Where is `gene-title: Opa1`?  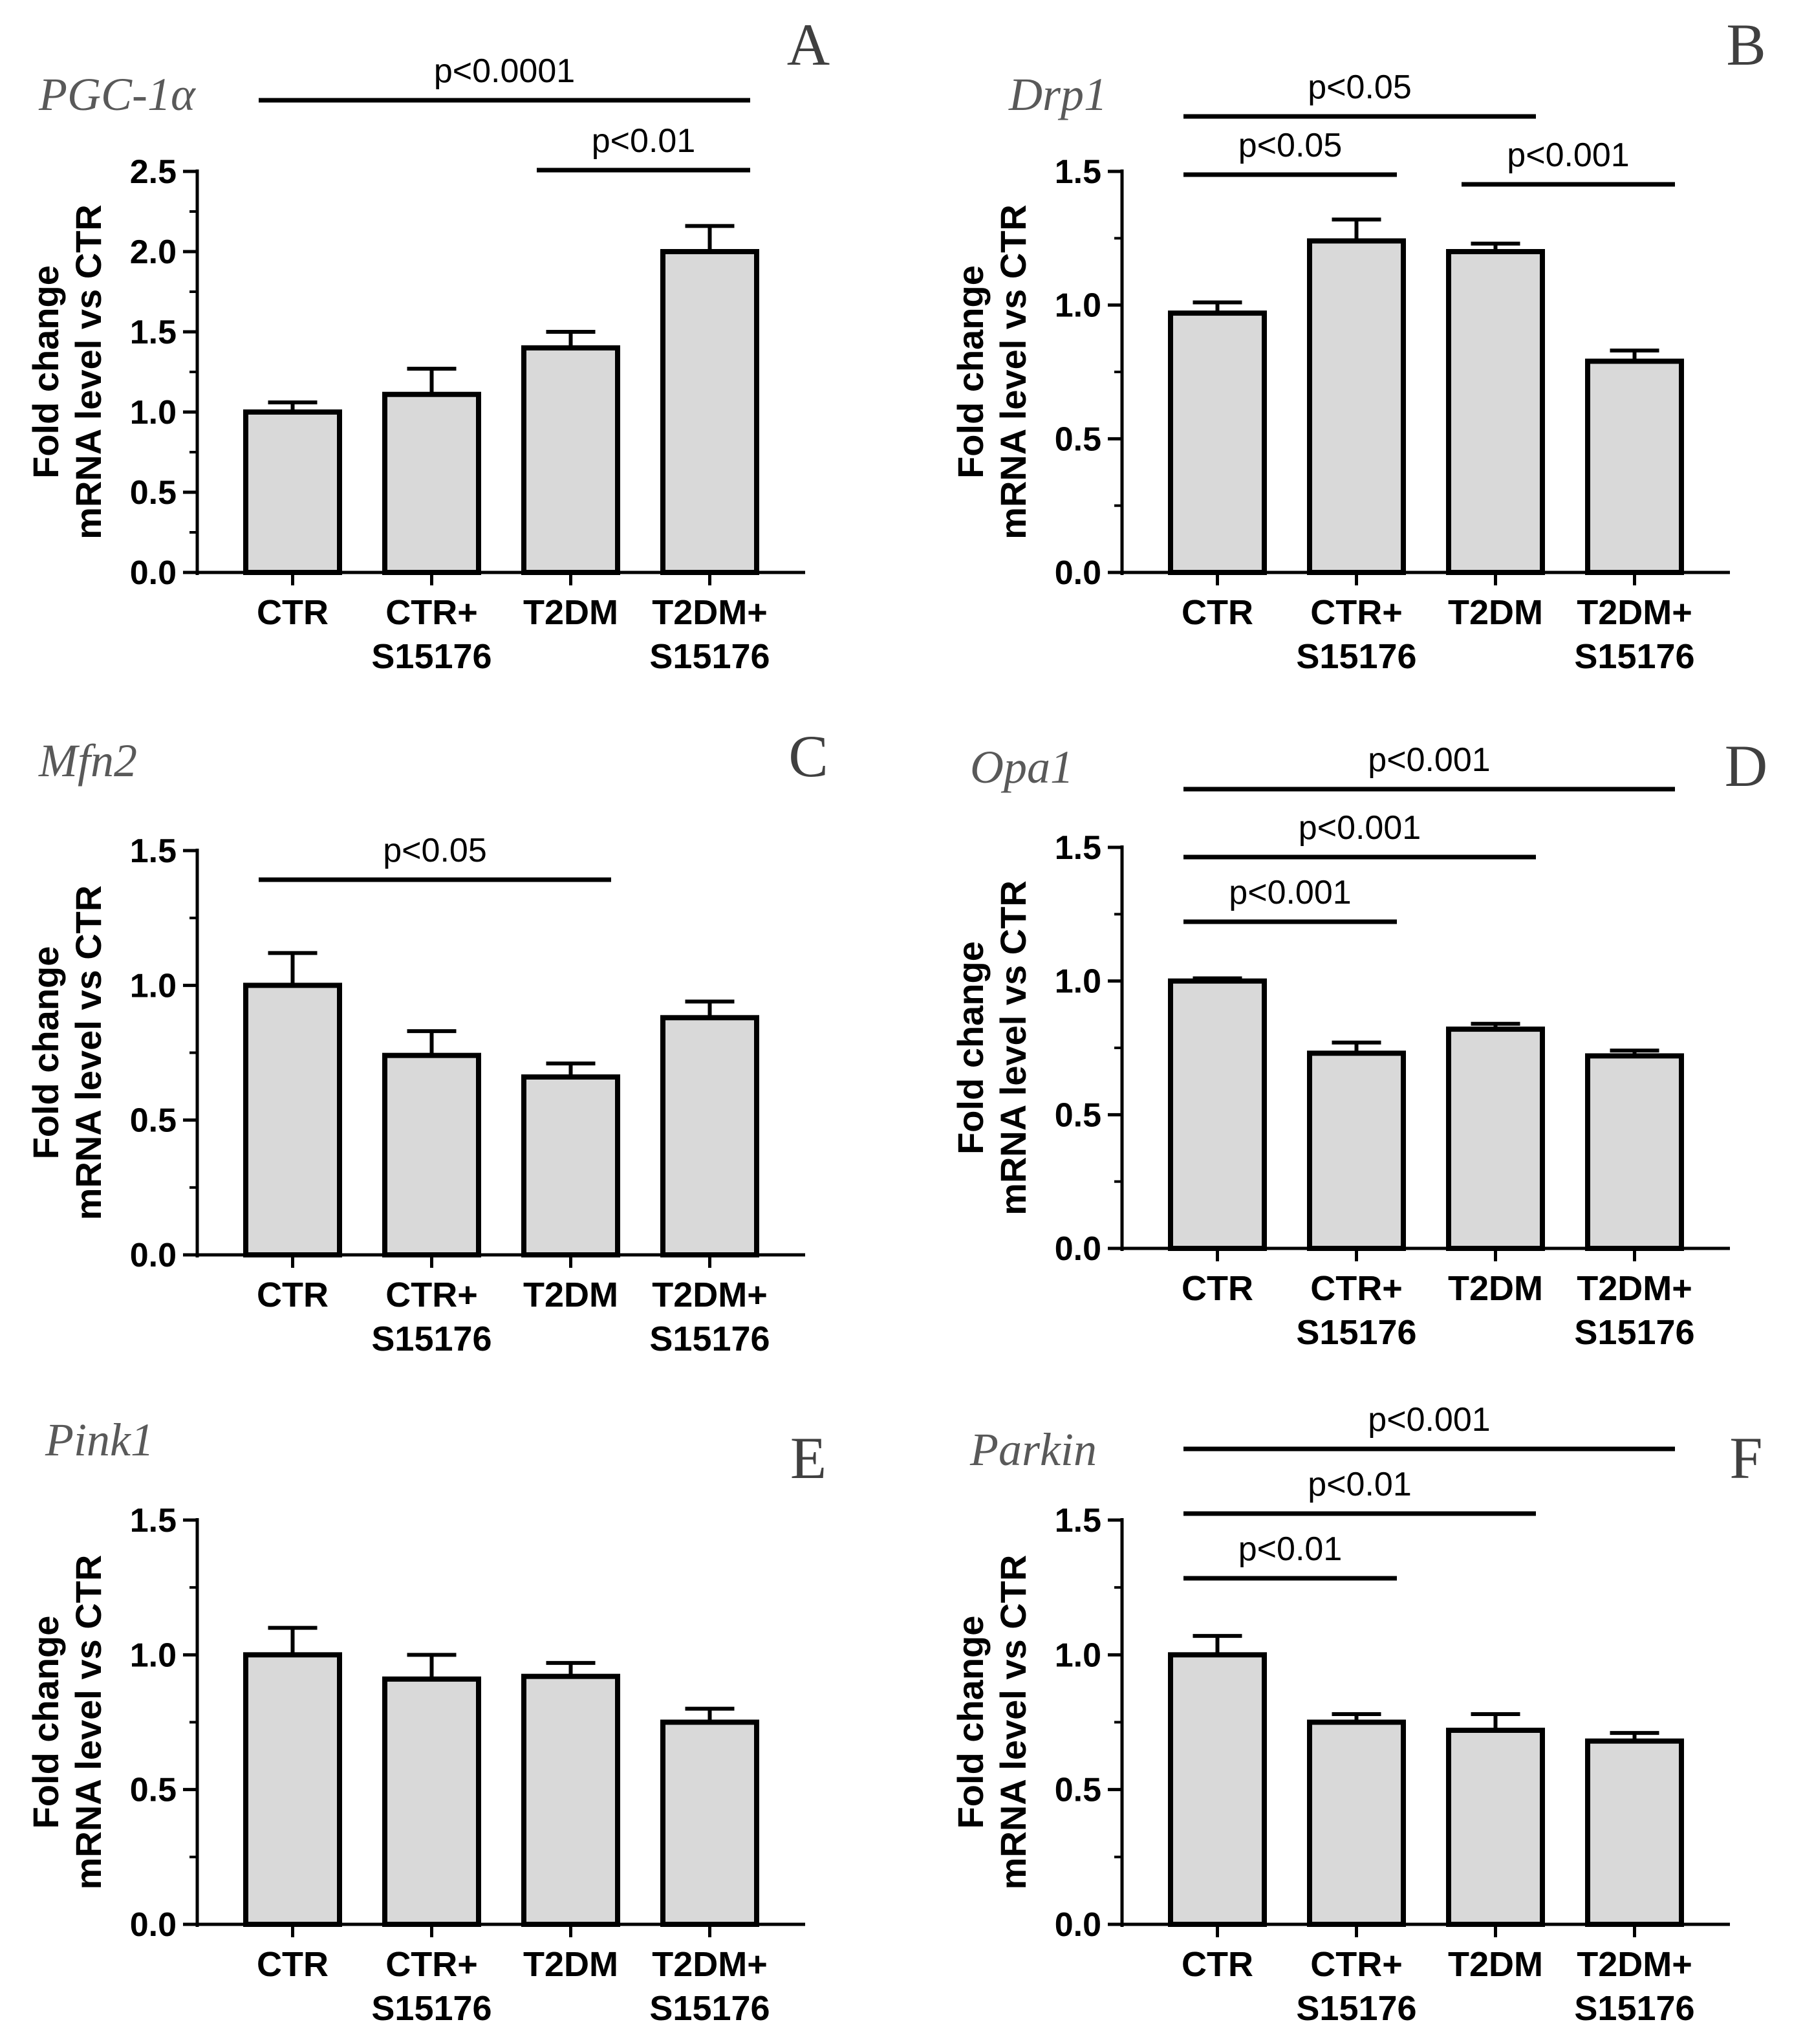
gene-title: Opa1 is located at coordinates (1022, 767).